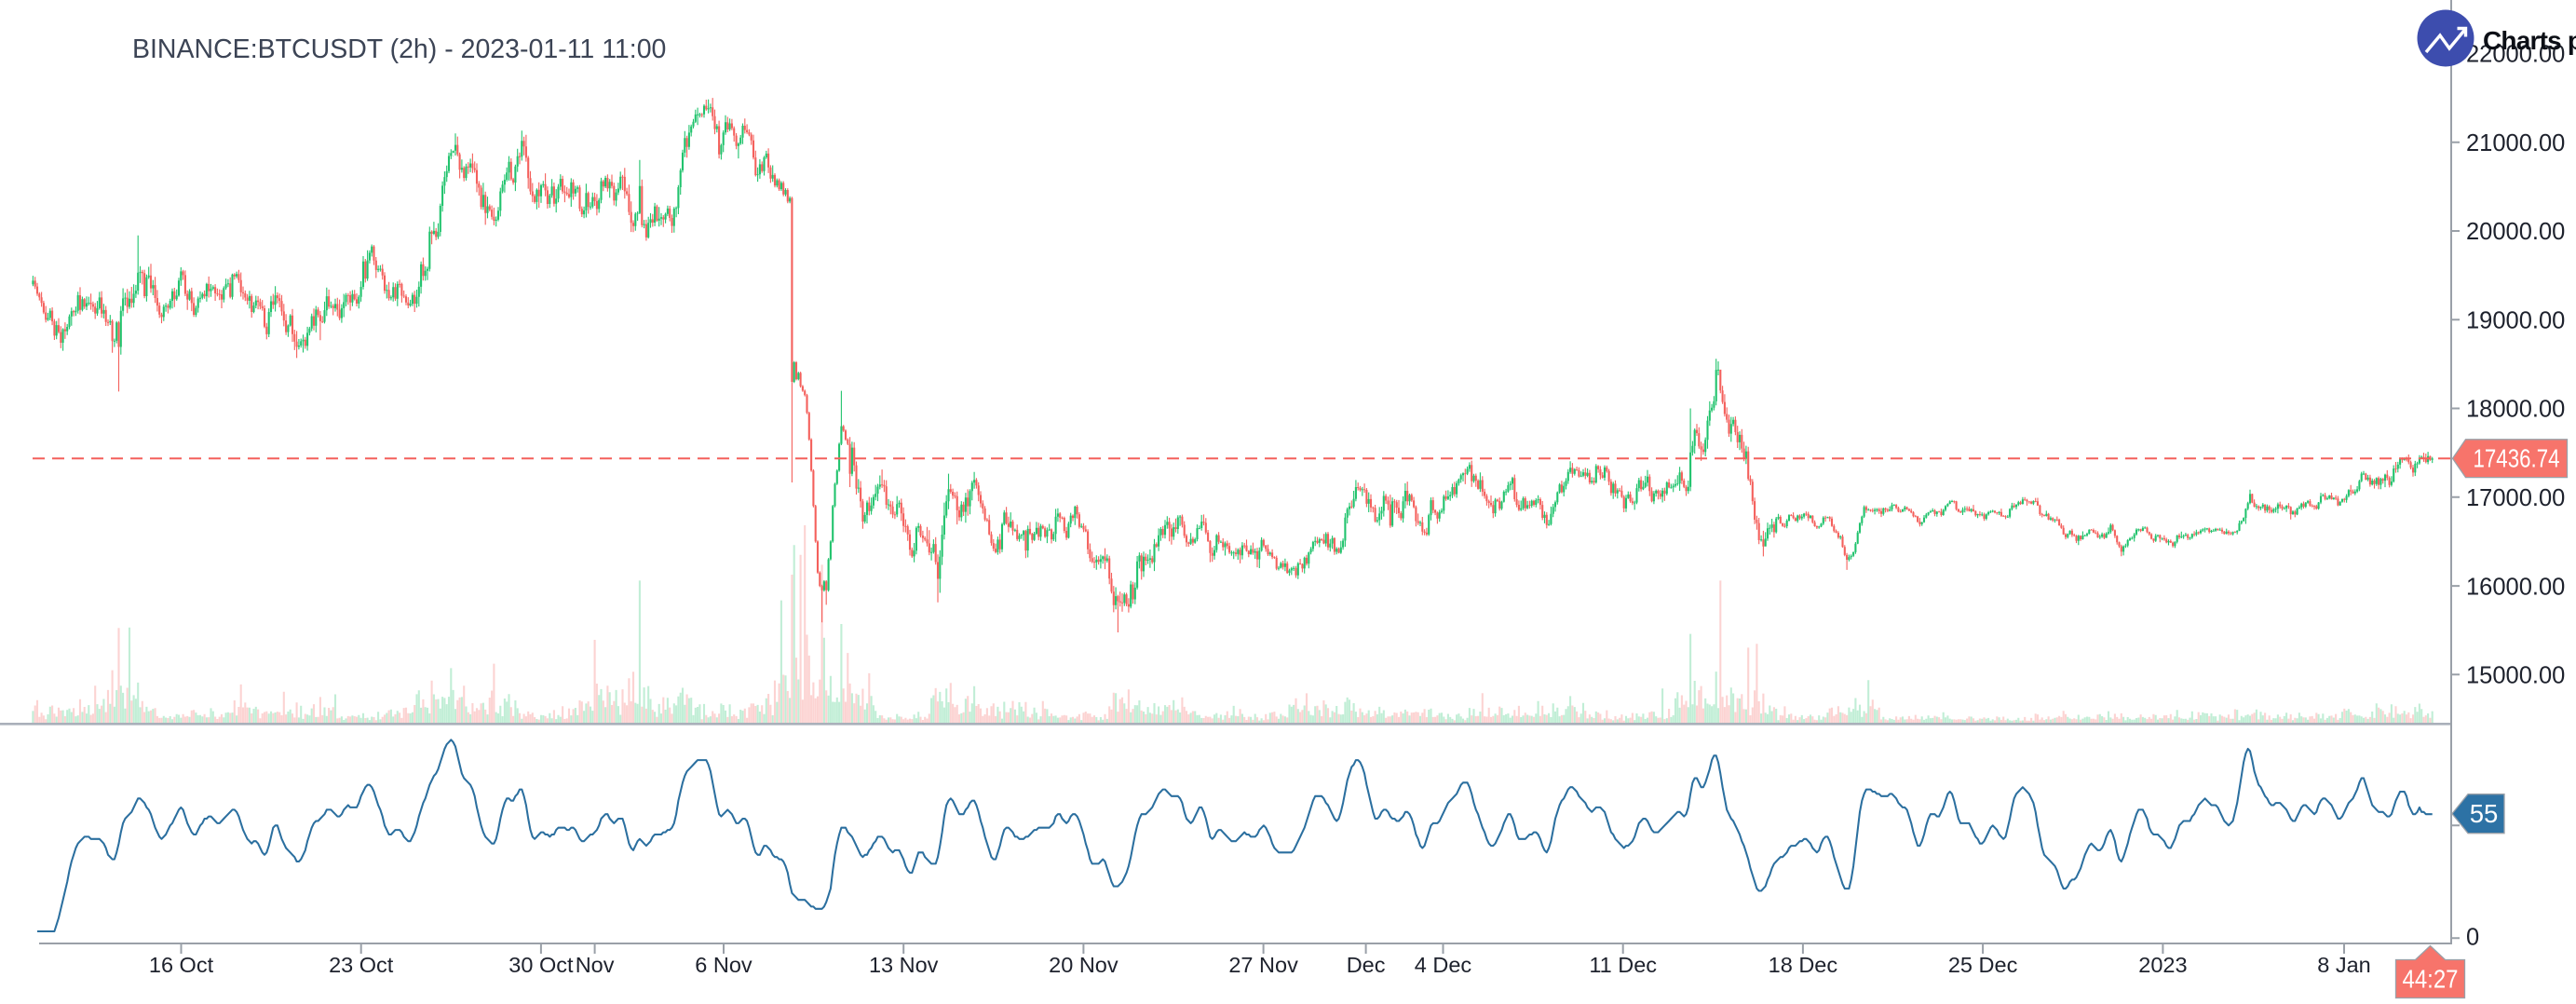 Image resolution: width=2576 pixels, height=1004 pixels. What do you see at coordinates (1263, 965) in the screenshot?
I see `svg-text: 27 Nov` at bounding box center [1263, 965].